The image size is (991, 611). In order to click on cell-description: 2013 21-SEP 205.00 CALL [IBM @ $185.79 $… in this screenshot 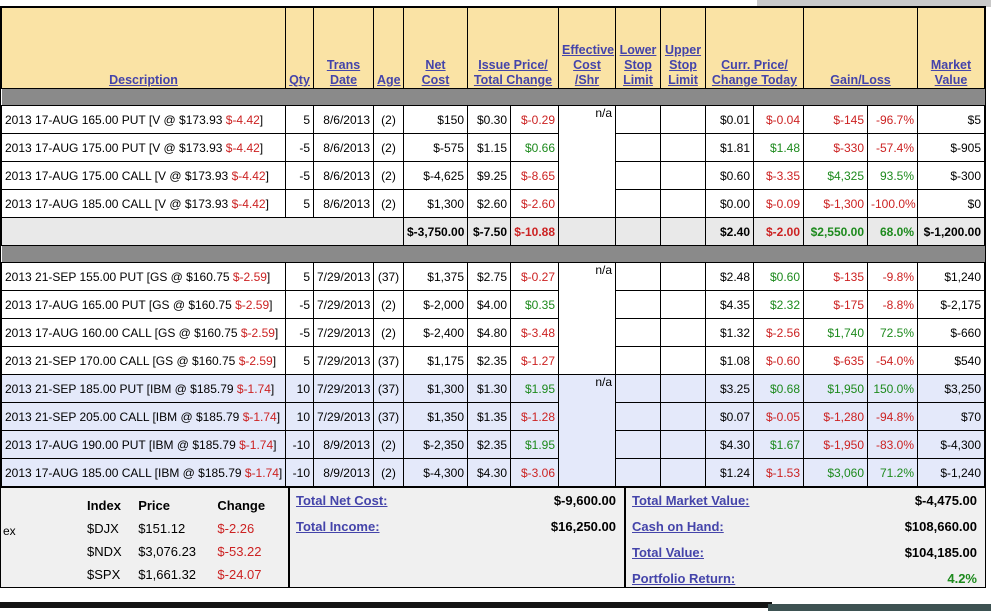, I will do `click(143, 416)`.